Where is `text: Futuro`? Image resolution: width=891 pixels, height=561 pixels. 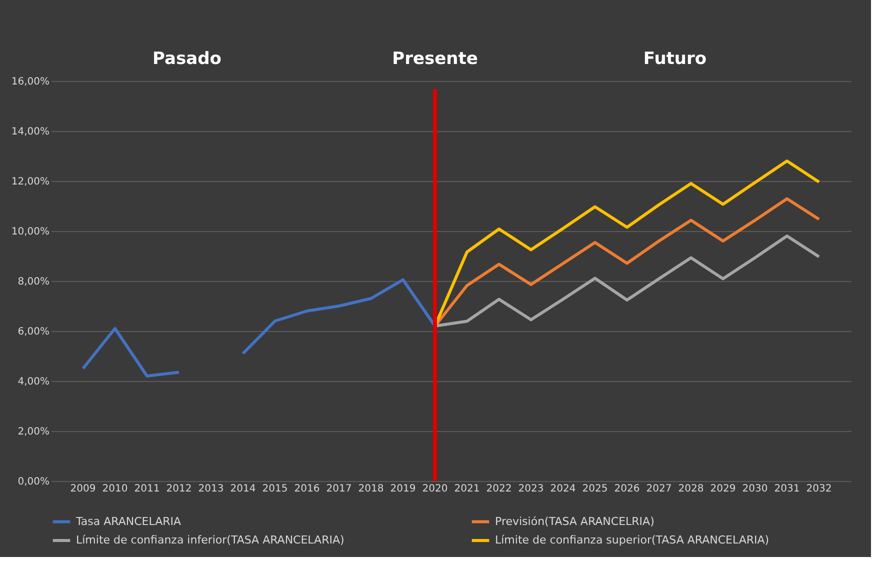
text: Futuro is located at coordinates (675, 59).